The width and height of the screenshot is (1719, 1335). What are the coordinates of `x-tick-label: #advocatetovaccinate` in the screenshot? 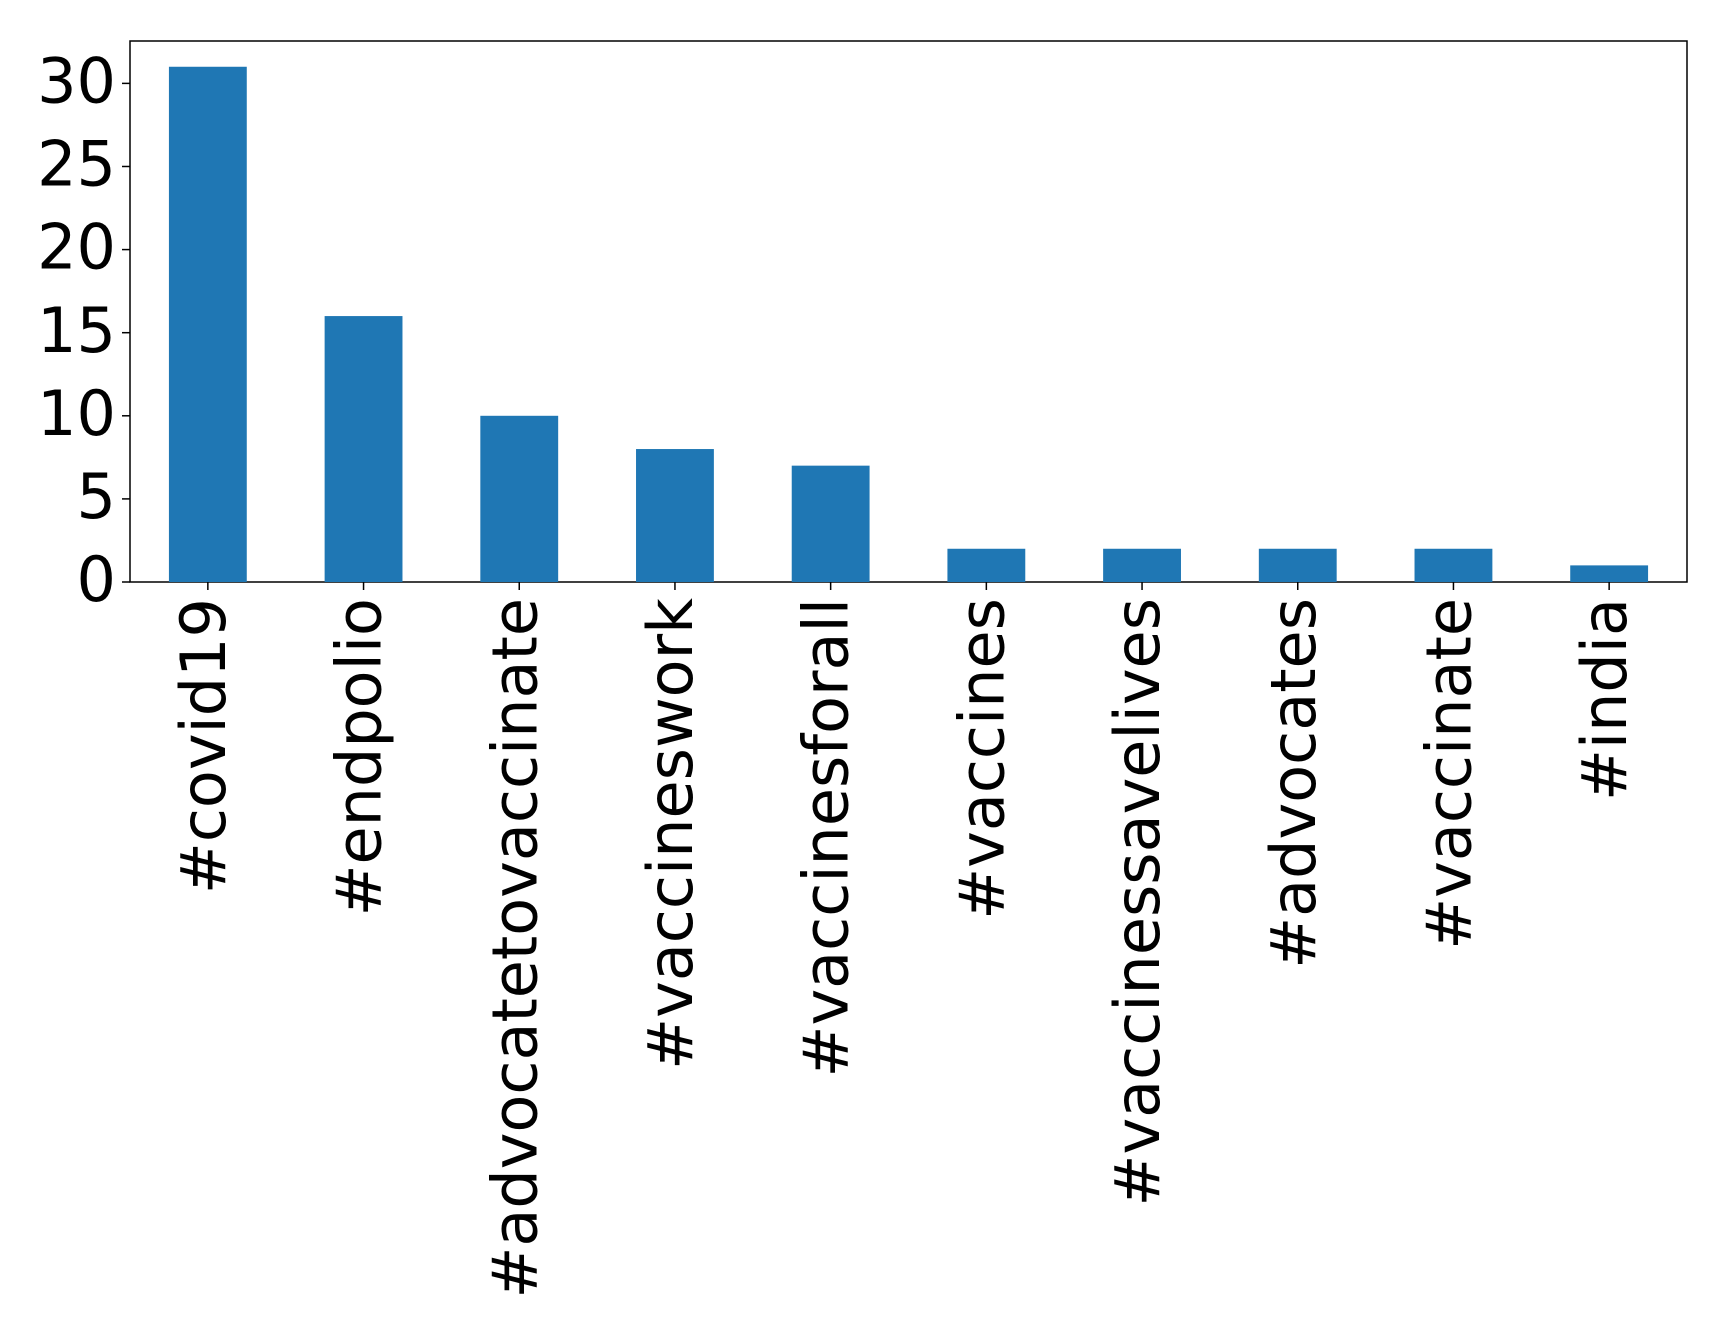 It's located at (514, 948).